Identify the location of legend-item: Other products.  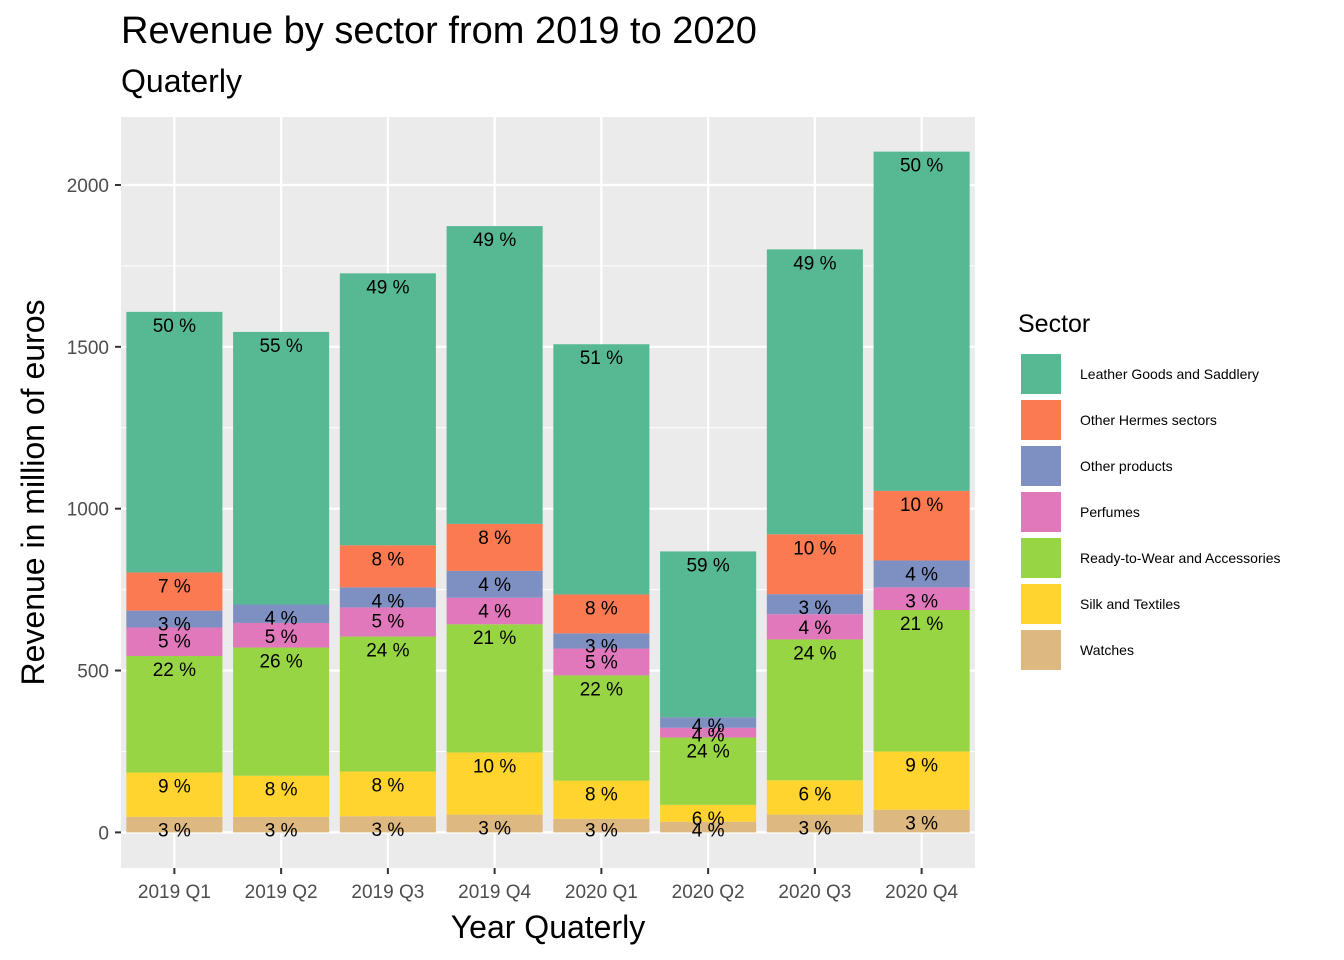
(1149, 466).